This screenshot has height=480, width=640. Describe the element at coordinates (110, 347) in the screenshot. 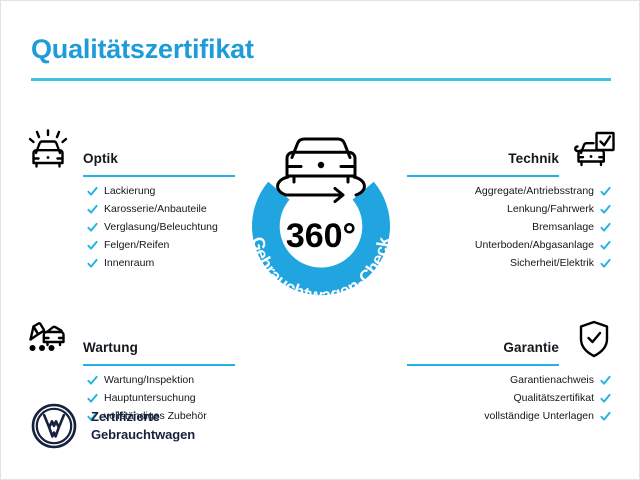

I see `section-wartung-title: Wartung` at that location.